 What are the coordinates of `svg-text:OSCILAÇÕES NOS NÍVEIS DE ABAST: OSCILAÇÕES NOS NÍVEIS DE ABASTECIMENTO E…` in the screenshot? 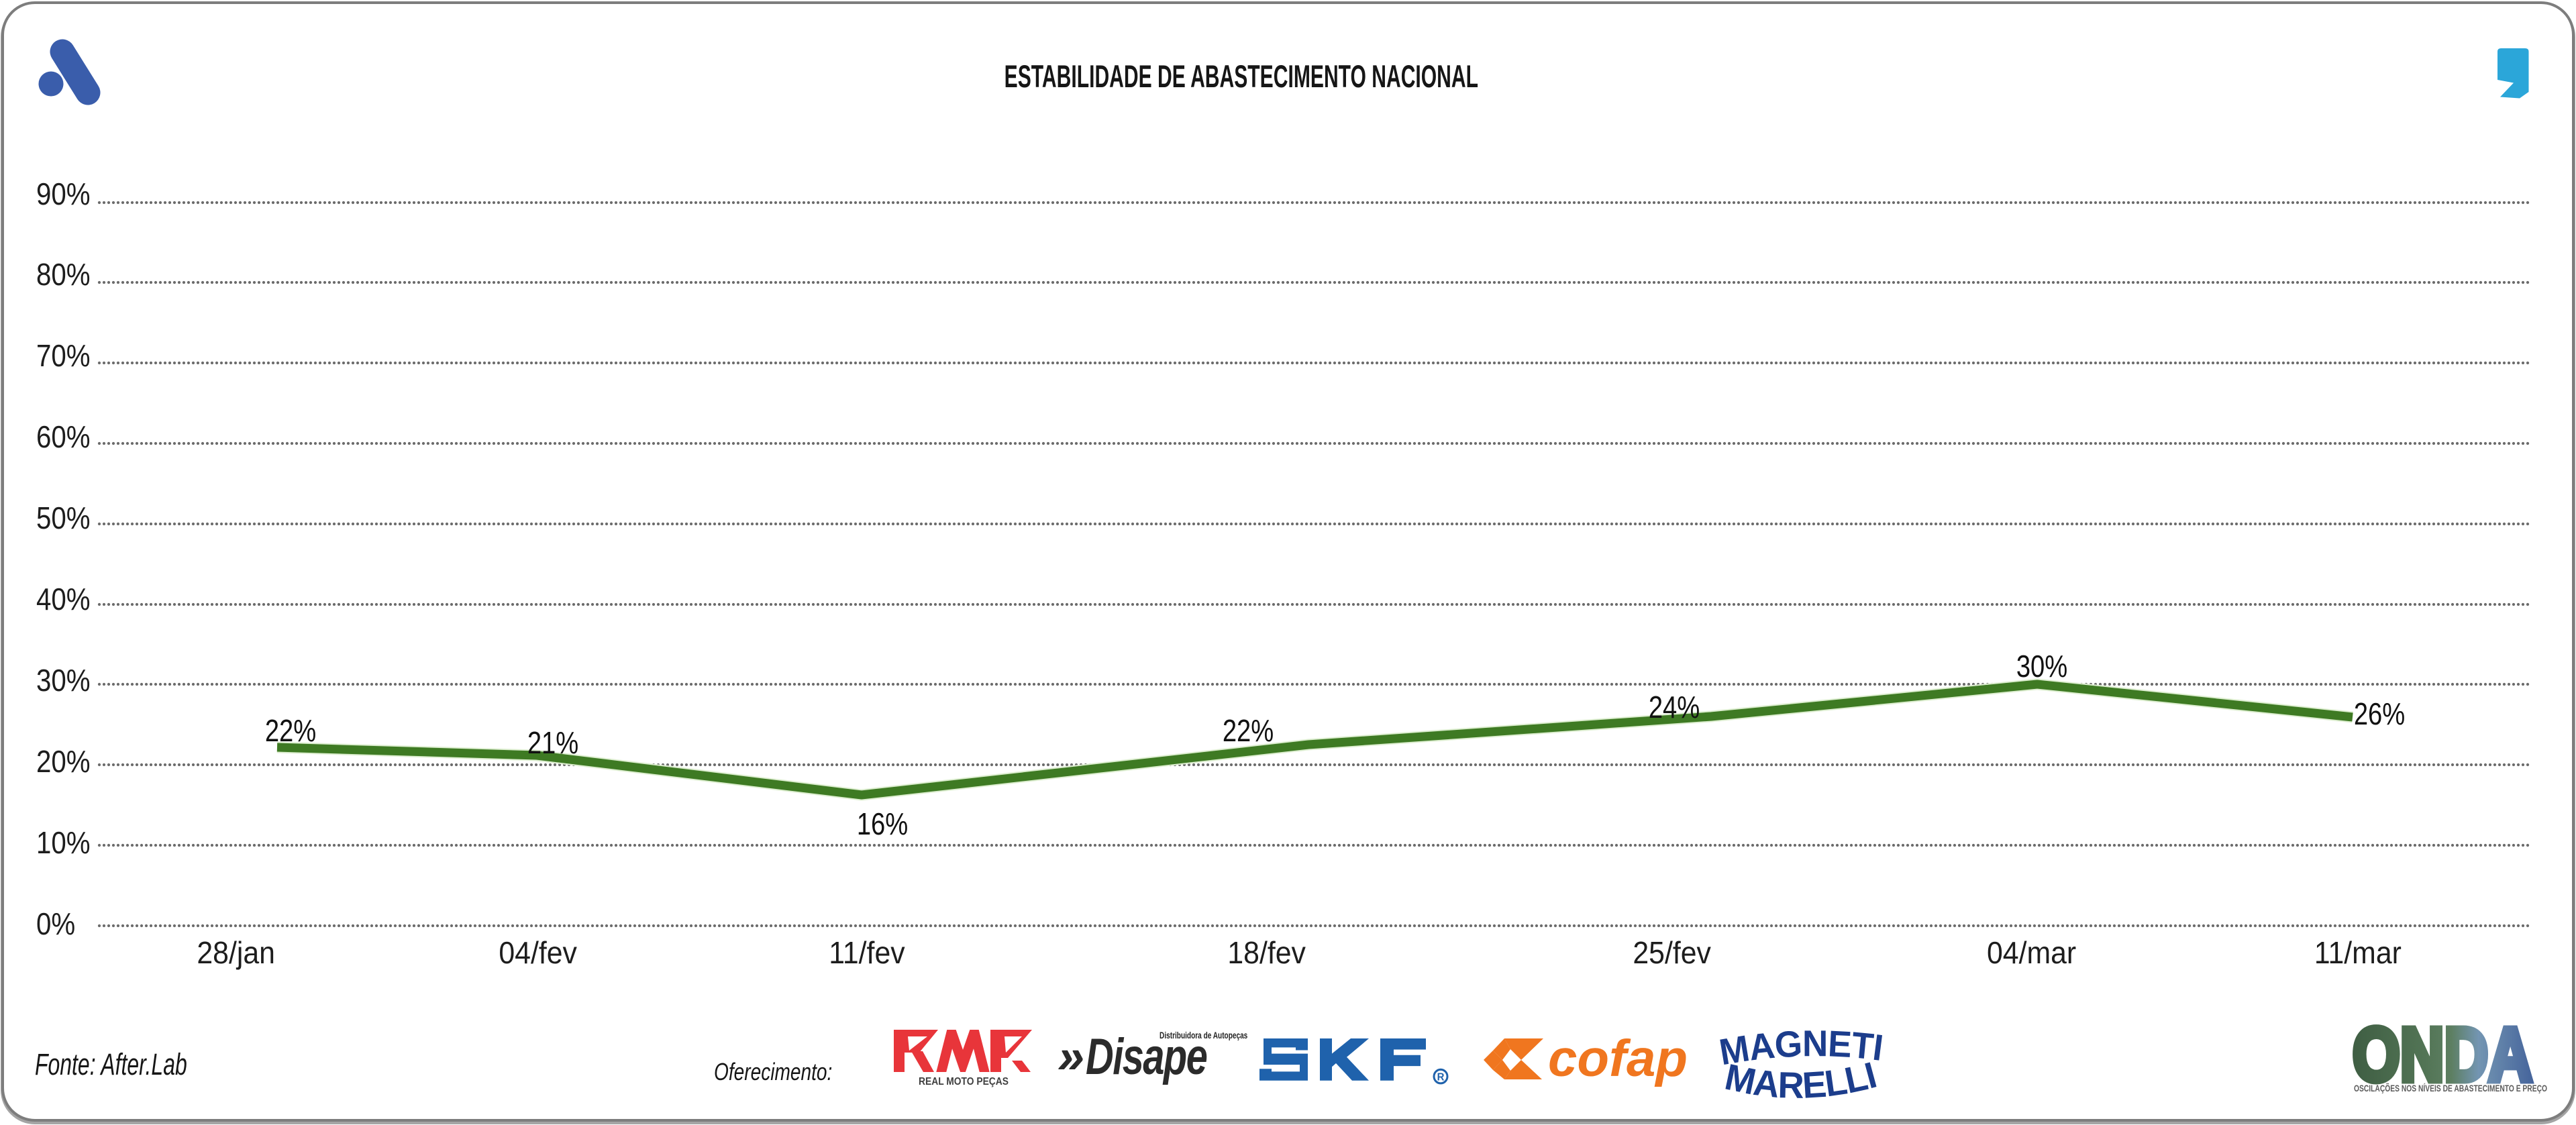 It's located at (2450, 1088).